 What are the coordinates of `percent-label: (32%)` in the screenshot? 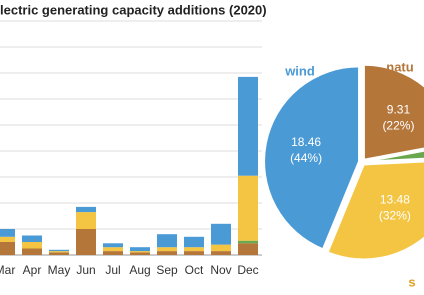 It's located at (395, 216).